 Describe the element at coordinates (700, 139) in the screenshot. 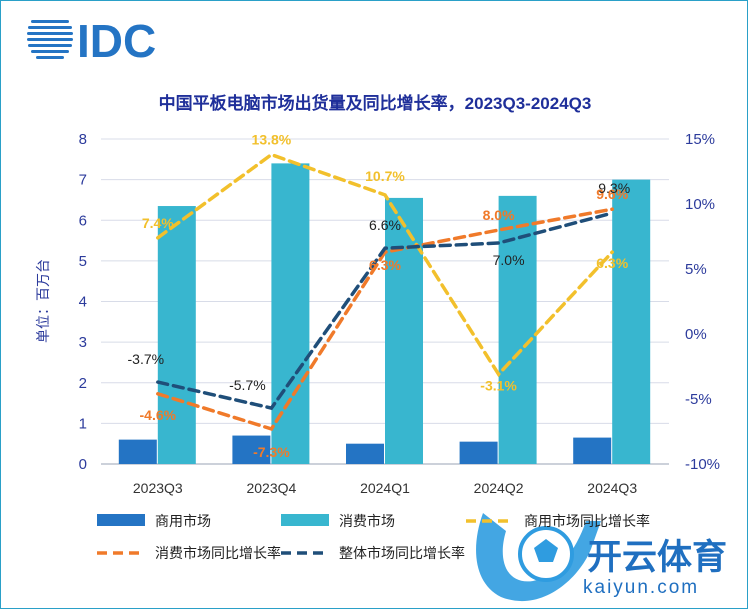

I see `right-tick-label: 15%` at that location.